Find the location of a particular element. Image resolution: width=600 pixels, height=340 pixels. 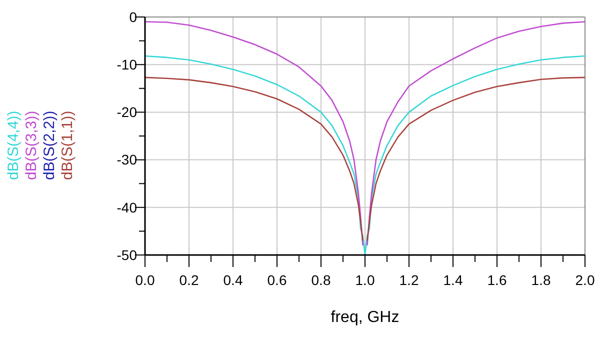

x-tick-label: 1.4 is located at coordinates (453, 280).